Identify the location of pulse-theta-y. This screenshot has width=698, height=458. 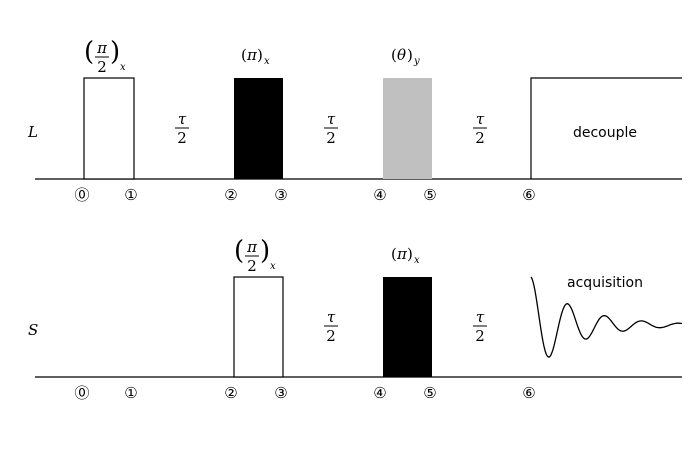
(407, 128).